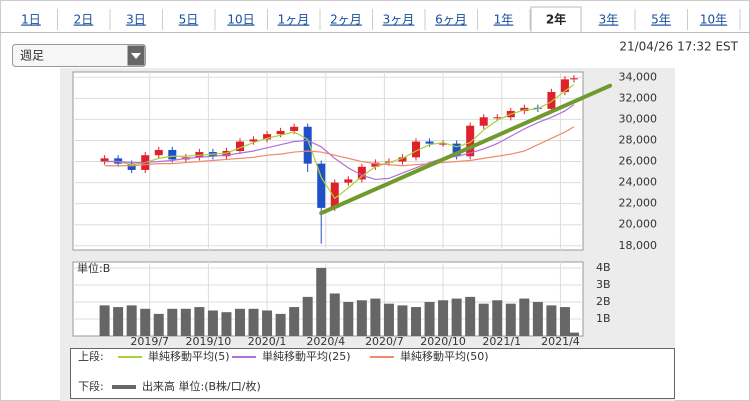  I want to click on dropdown-box, so click(79, 55).